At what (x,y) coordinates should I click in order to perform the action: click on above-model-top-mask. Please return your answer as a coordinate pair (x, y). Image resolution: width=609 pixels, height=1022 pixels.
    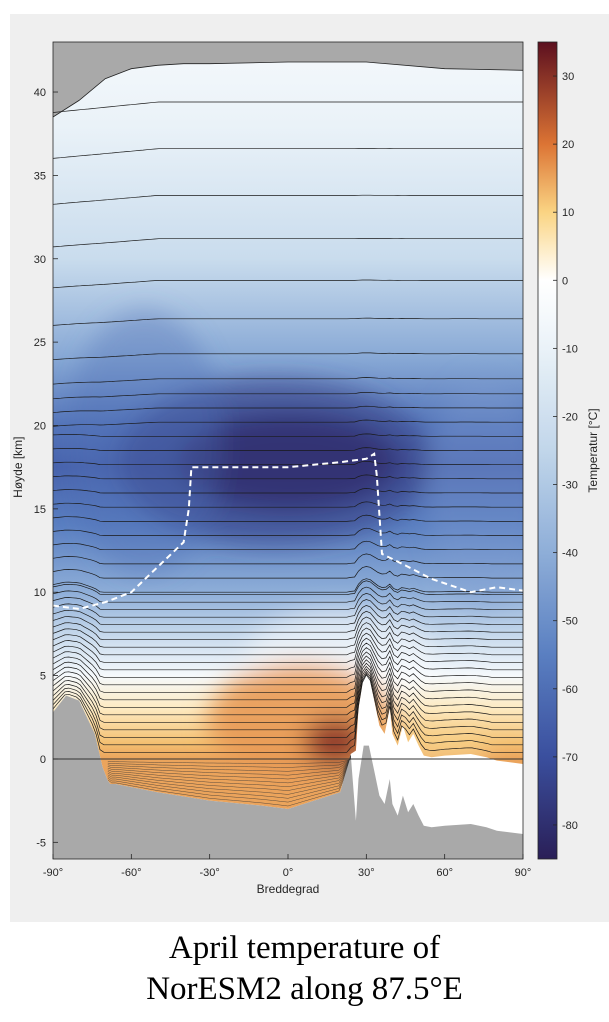
    Looking at the image, I should click on (288, 79).